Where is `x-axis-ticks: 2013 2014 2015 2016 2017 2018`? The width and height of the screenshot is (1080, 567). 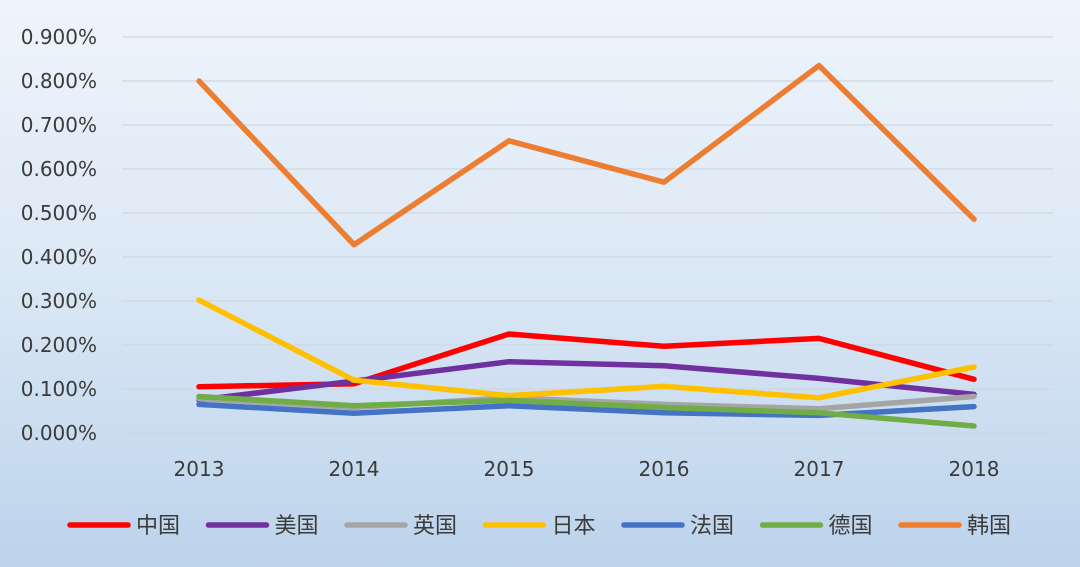
x-axis-ticks: 2013 2014 2015 2016 2017 2018 is located at coordinates (587, 469).